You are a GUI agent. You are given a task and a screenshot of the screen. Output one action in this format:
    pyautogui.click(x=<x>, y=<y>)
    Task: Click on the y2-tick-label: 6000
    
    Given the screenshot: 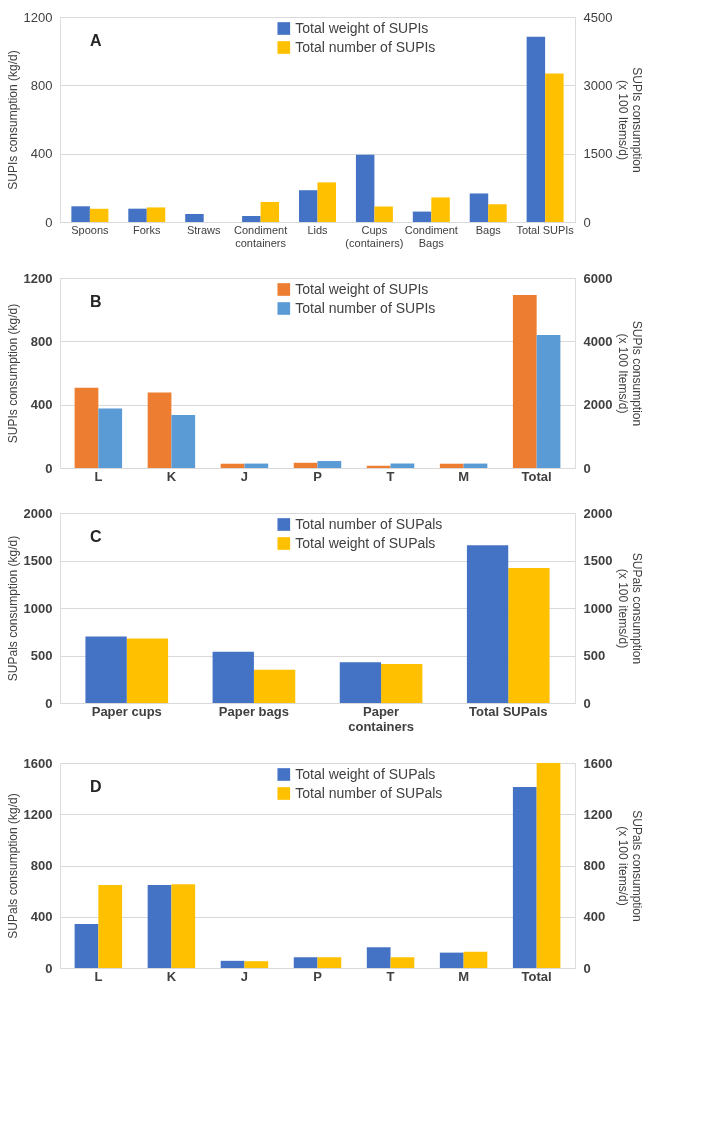 What is the action you would take?
    pyautogui.click(x=598, y=278)
    